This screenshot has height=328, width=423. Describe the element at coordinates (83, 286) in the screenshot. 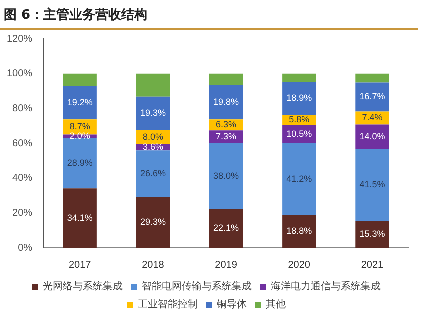

I see `legend-label: 光网络与系统集成` at that location.